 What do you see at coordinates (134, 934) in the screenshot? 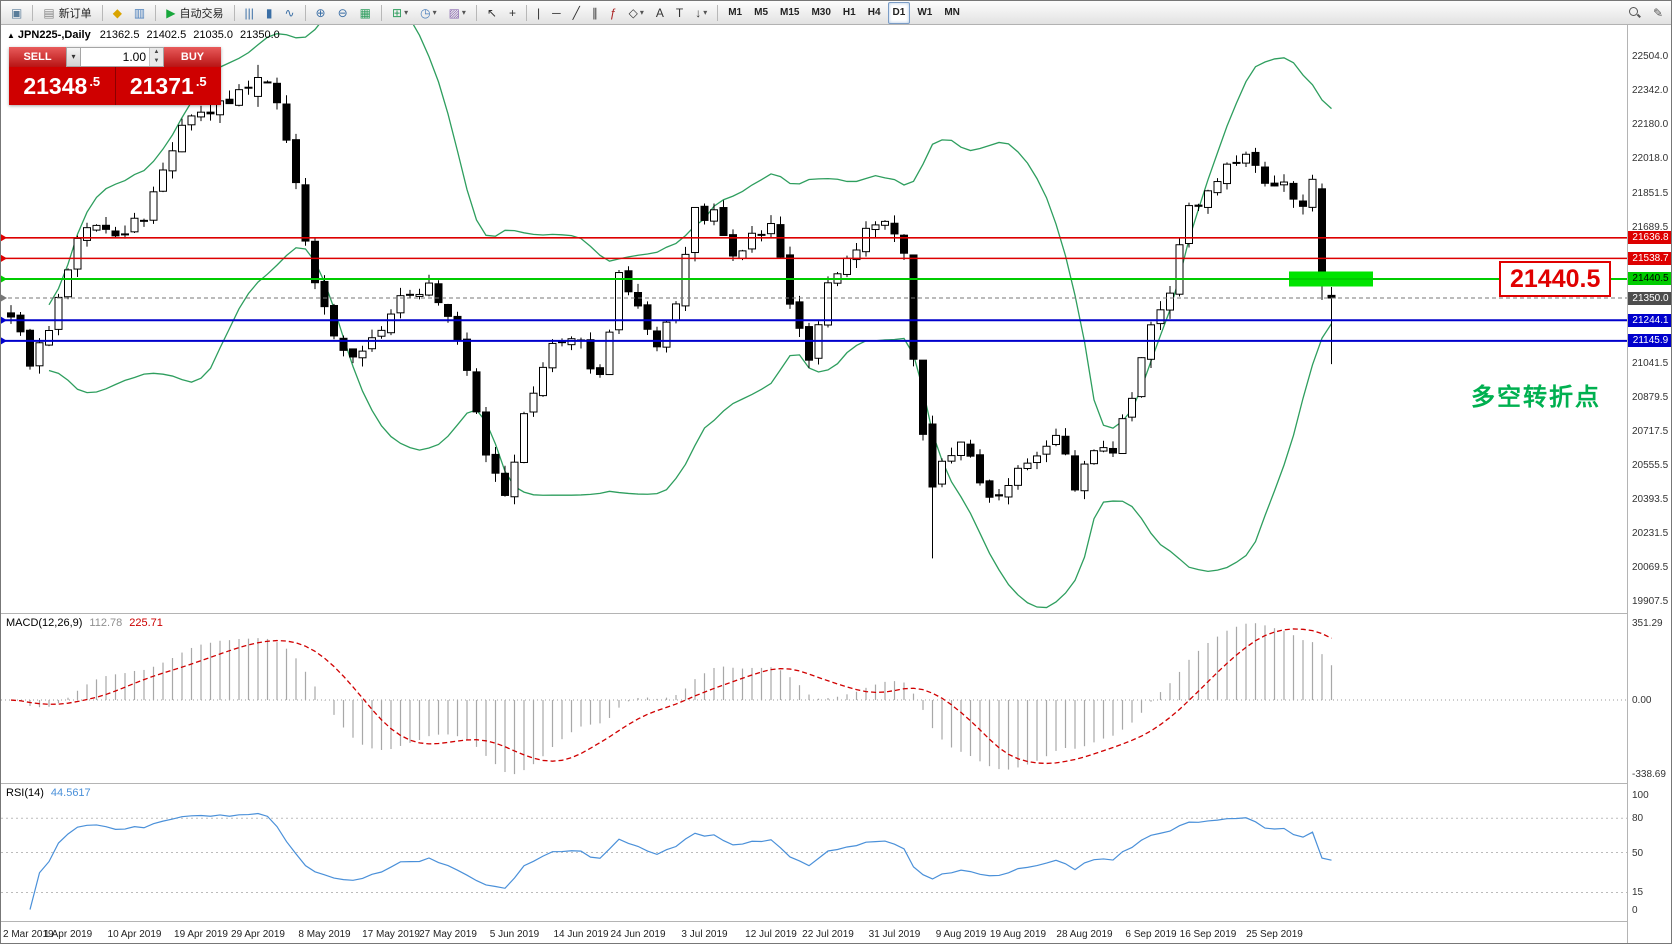
I see `date-label: 10 Apr 2019` at bounding box center [134, 934].